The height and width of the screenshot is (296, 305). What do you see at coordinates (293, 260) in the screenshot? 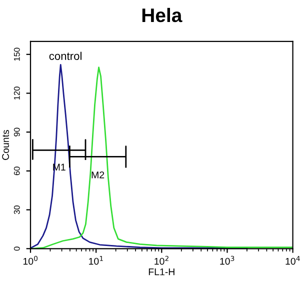
I see `x-tick-label: 10$^{4}$` at bounding box center [293, 260].